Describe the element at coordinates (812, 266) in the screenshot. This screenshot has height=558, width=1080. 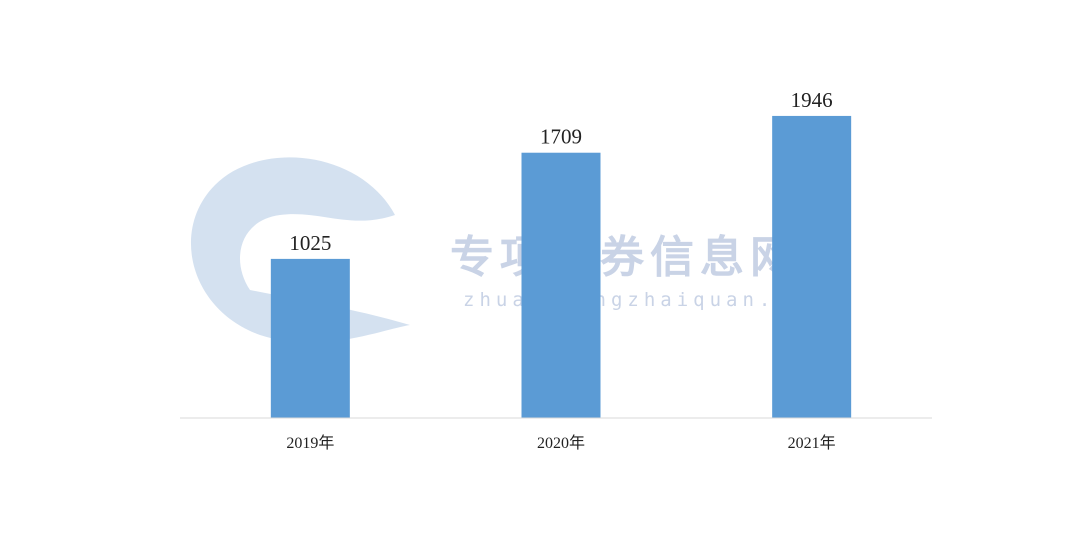
I see `bar-2021年` at that location.